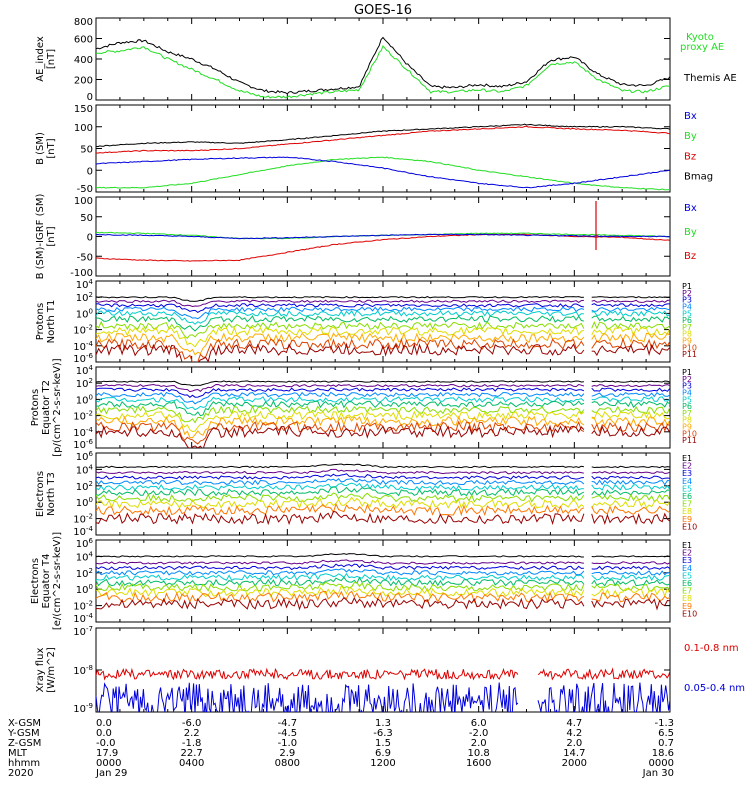  What do you see at coordinates (383, 432) in the screenshot?
I see `series-line-p10` at bounding box center [383, 432].